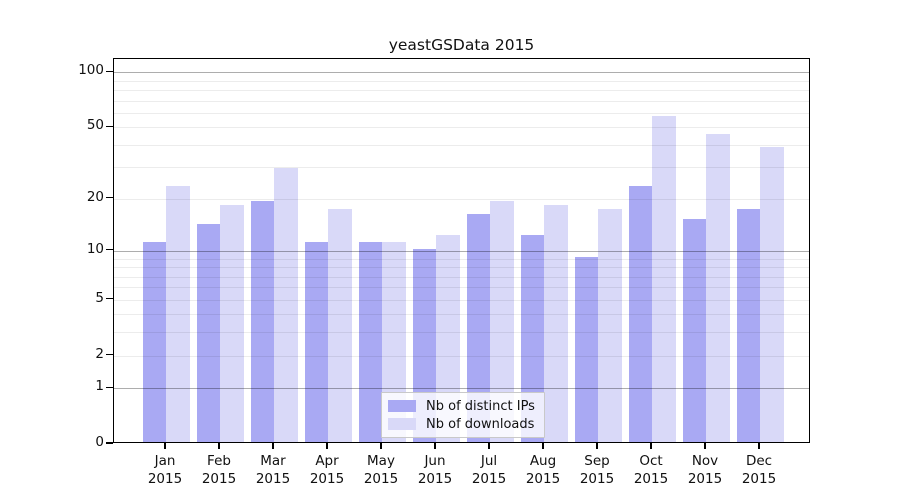  Describe the element at coordinates (208, 332) in the screenshot. I see `bar-distinct-ips-feb` at that location.